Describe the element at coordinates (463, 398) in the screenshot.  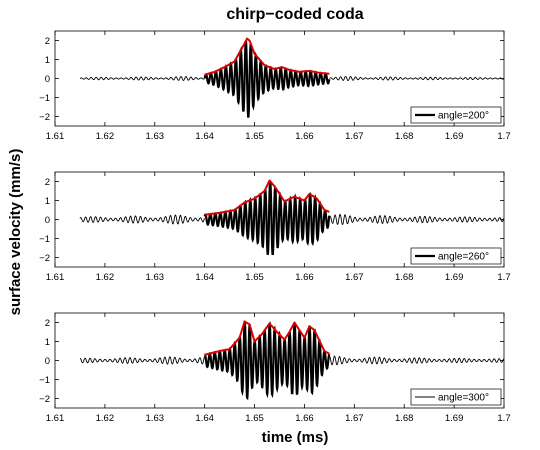
I see `legend-label: angle=300°` at that location.